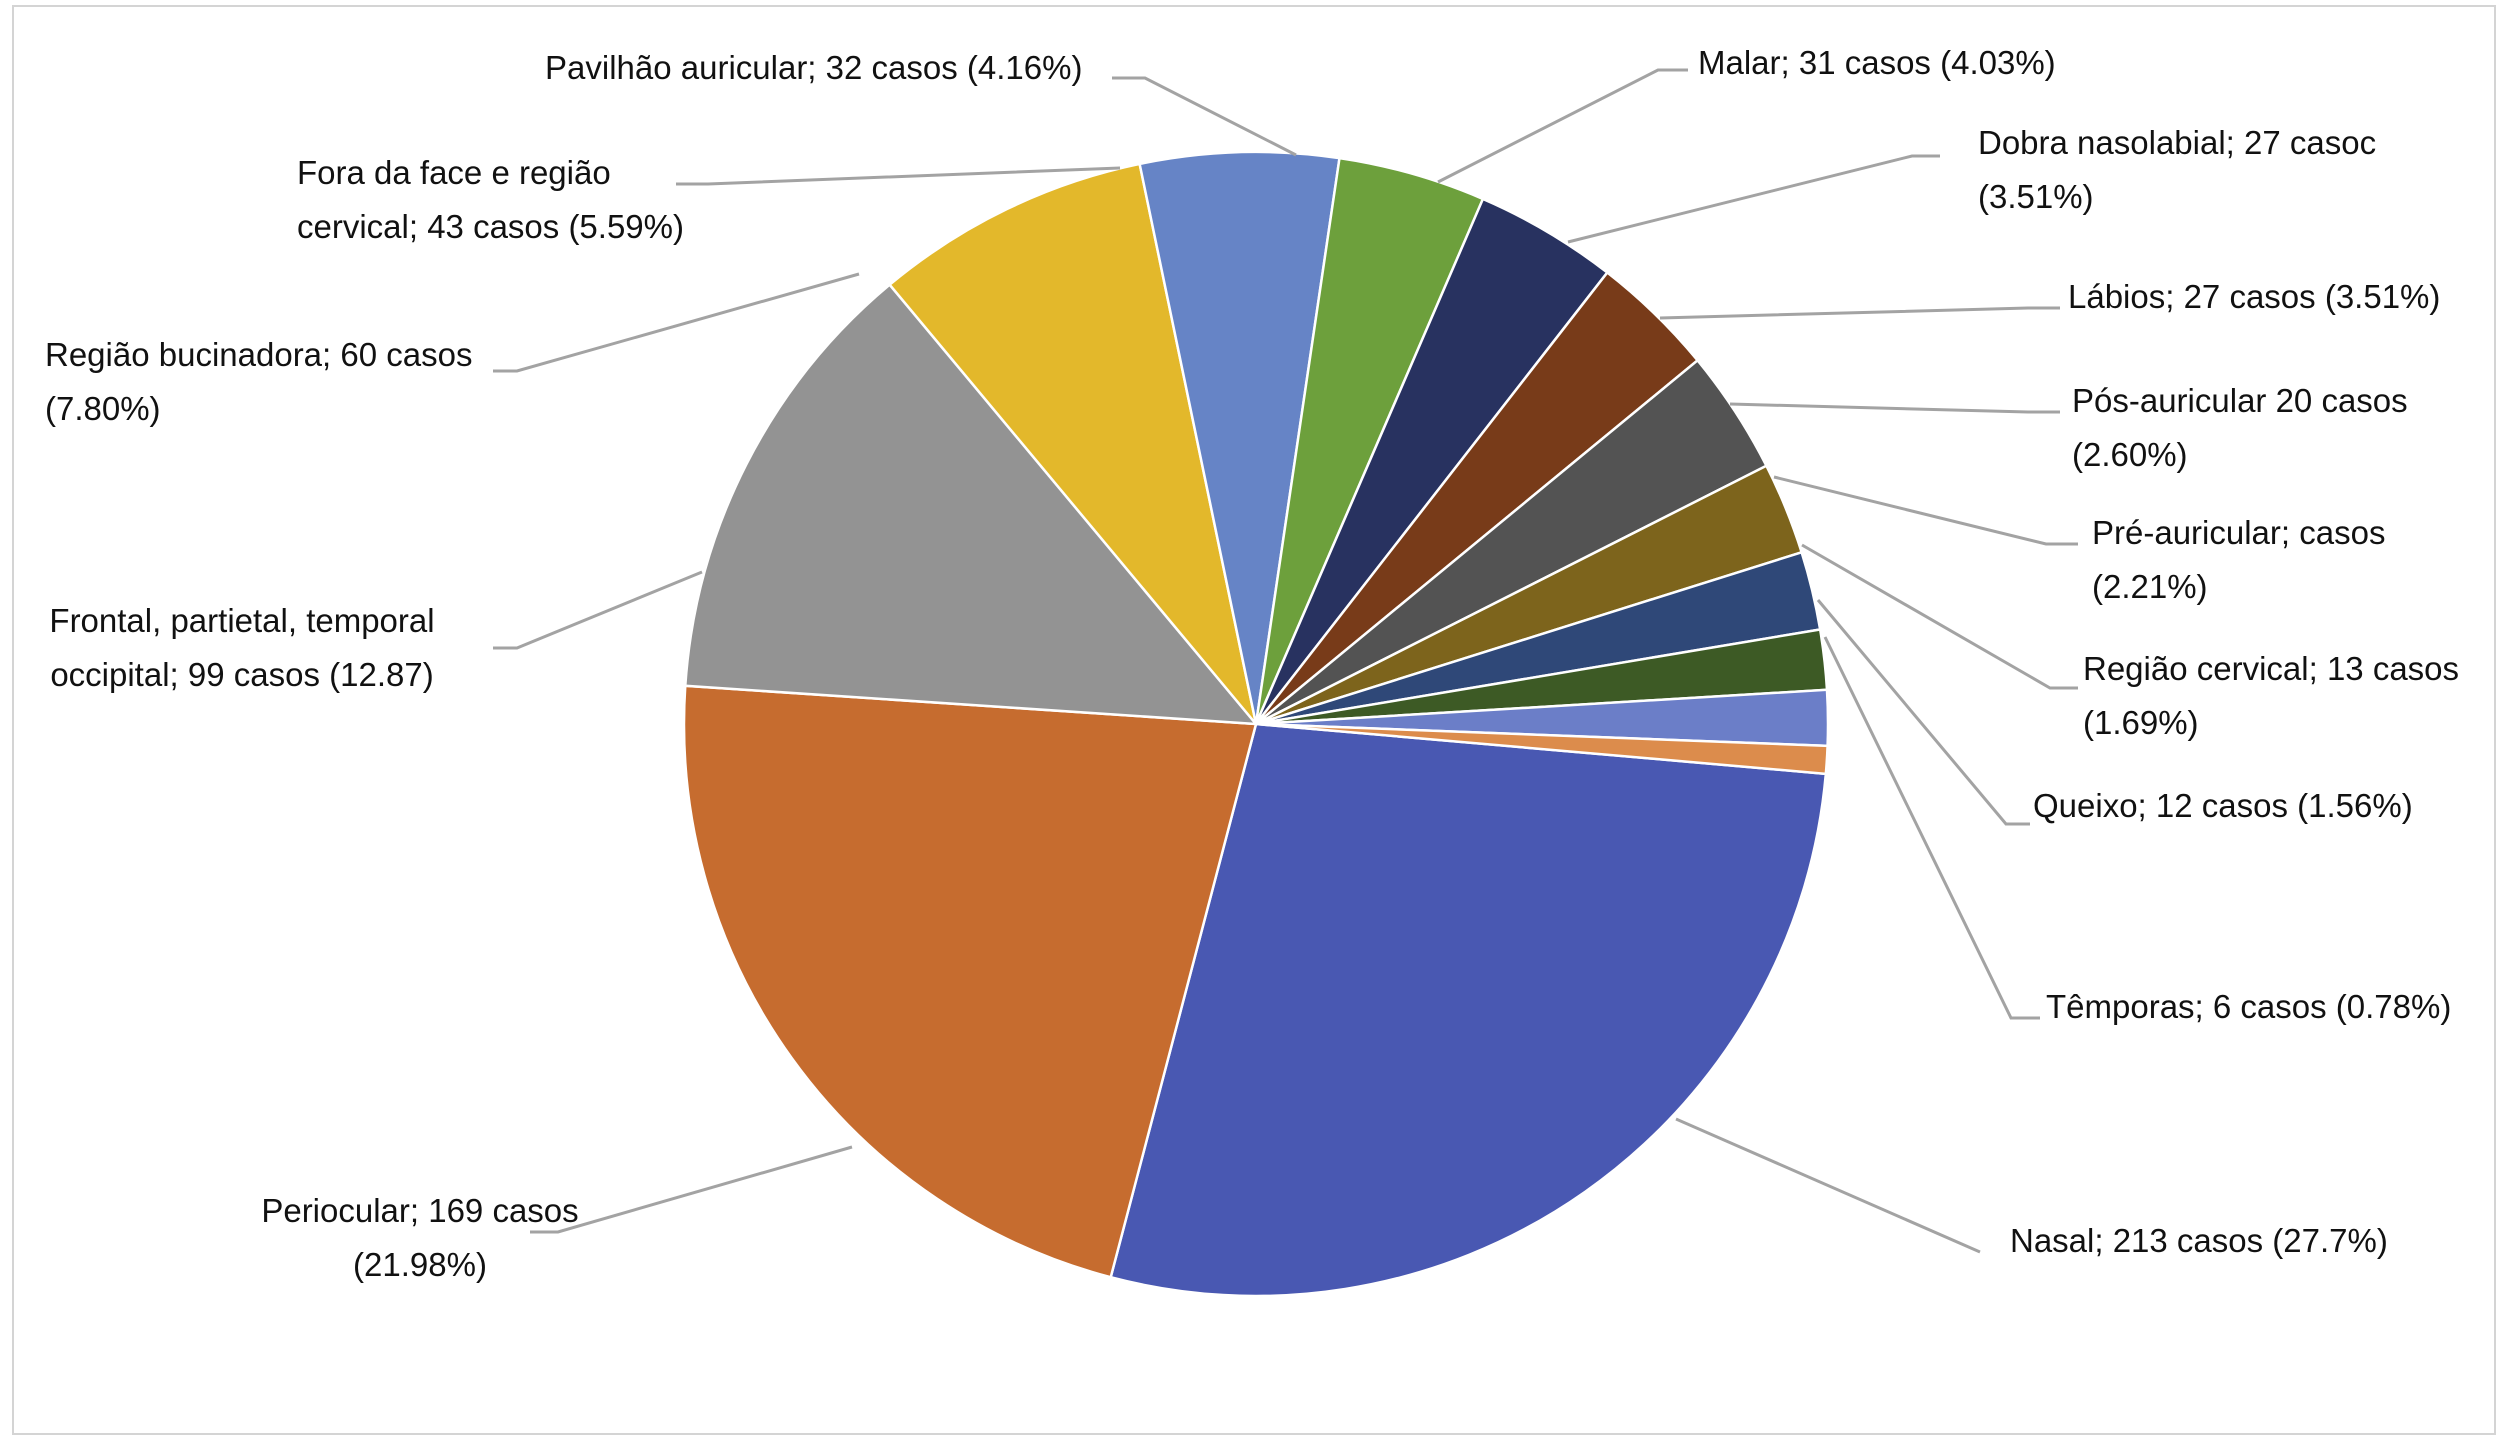 This screenshot has height=1449, width=2508. I want to click on slice-label-line: (2.21%), so click(2150, 586).